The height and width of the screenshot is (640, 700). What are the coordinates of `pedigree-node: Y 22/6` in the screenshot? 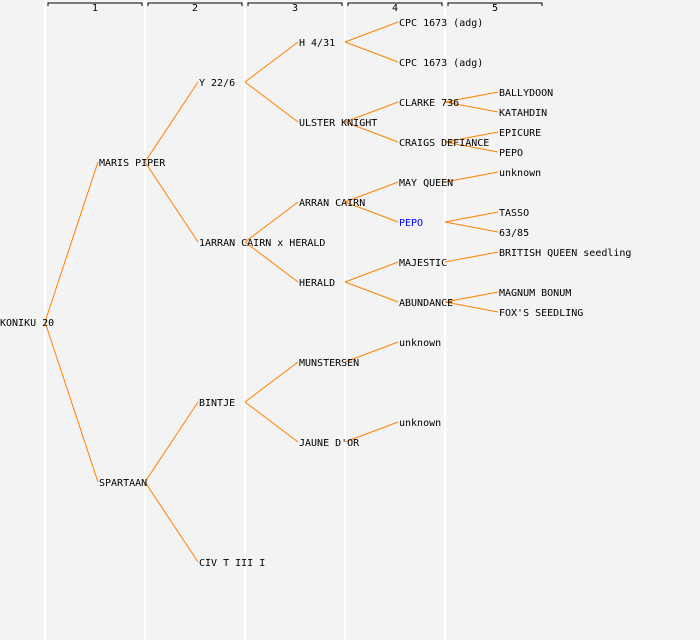 It's located at (217, 83).